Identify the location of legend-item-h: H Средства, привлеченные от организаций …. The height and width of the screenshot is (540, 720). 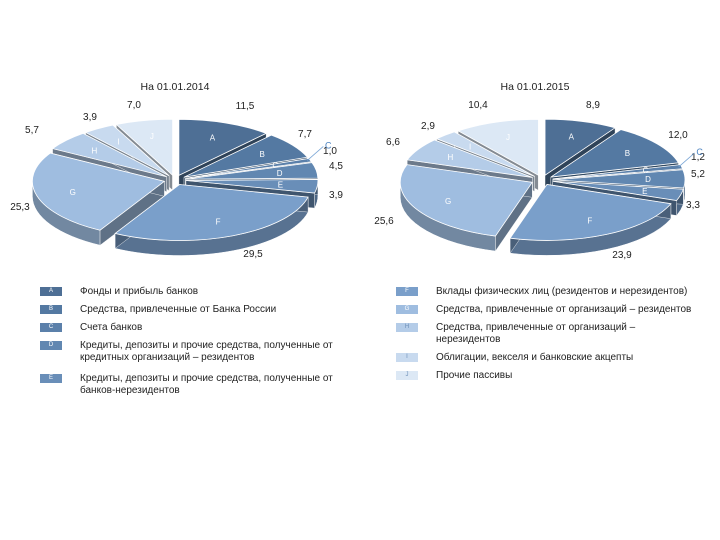
(546, 334).